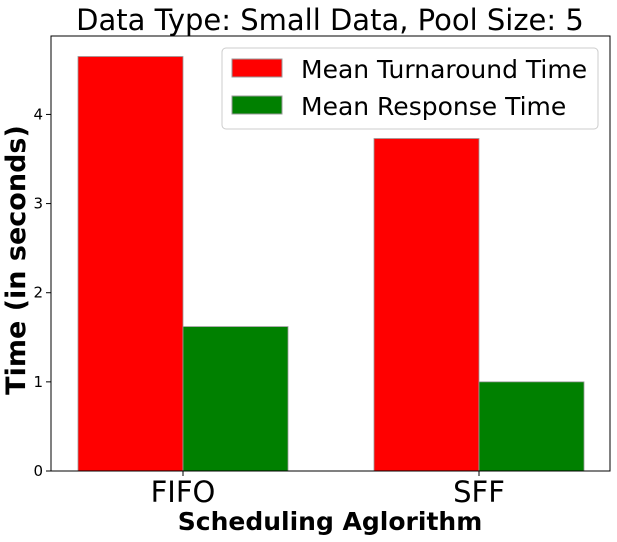  What do you see at coordinates (38, 114) in the screenshot?
I see `y-tick-label: 4` at bounding box center [38, 114].